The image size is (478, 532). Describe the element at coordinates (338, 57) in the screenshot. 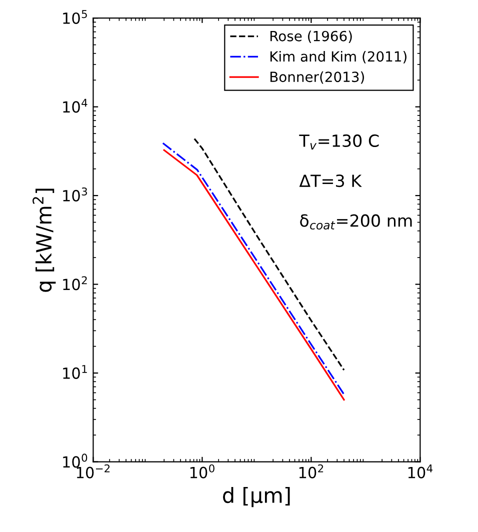

I see `legend-label: Kim and Kim (2011)` at that location.